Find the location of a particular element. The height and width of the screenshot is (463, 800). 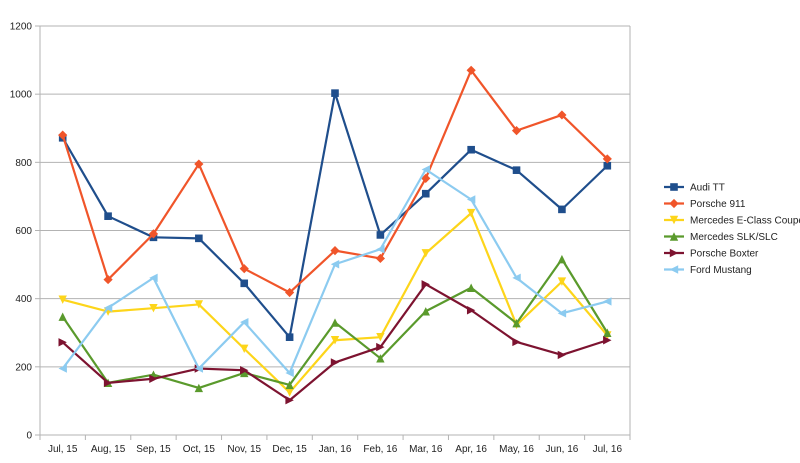

y-tick-label: 400 is located at coordinates (23, 299).